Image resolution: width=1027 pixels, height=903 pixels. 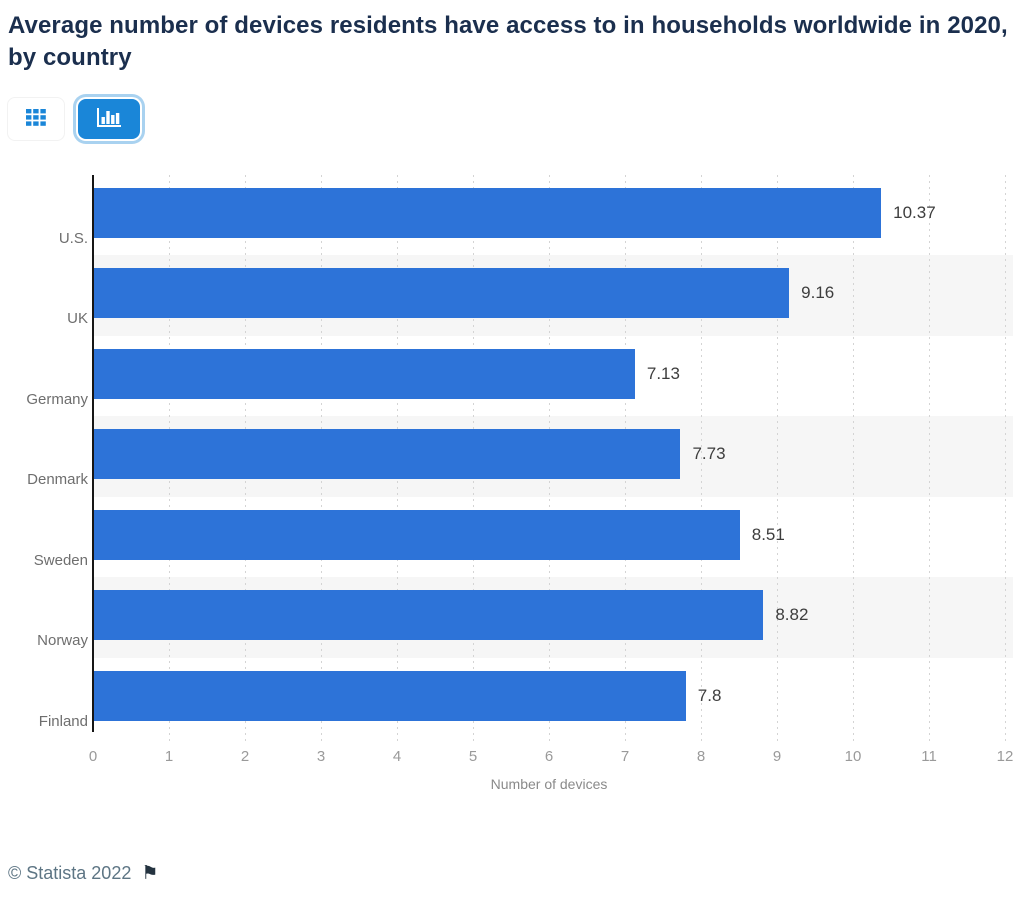 What do you see at coordinates (63, 721) in the screenshot?
I see `category-label: Finland` at bounding box center [63, 721].